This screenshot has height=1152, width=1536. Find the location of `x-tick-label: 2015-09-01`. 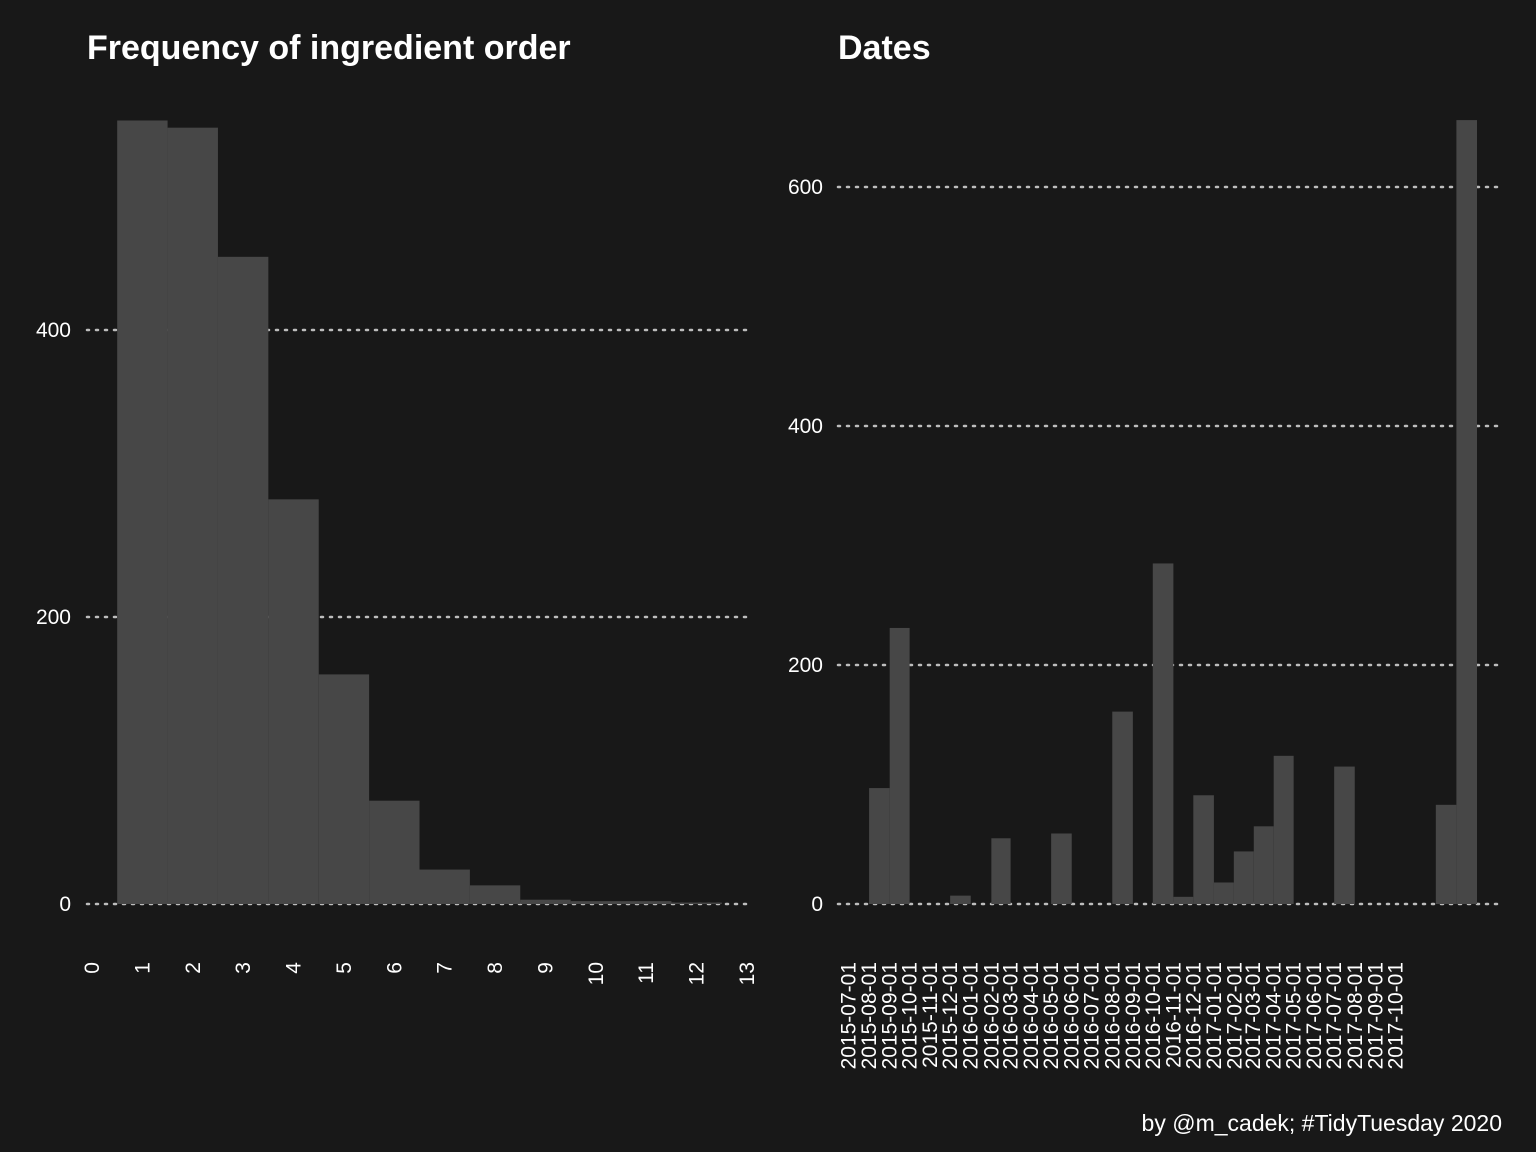

x-tick-label: 2015-09-01 is located at coordinates (890, 1015).